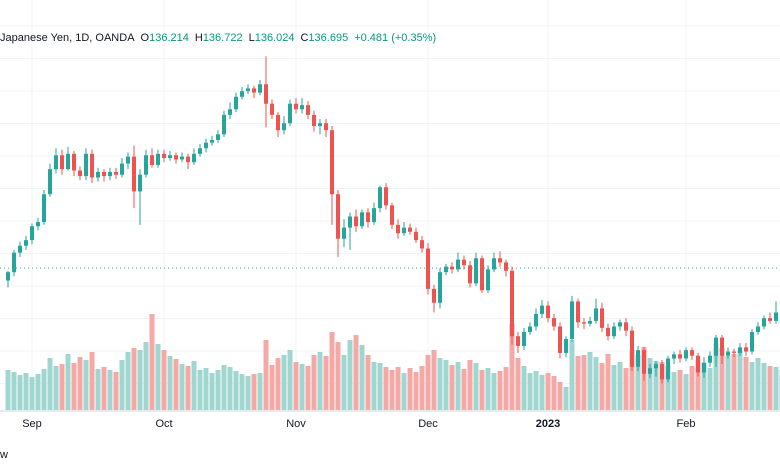 This screenshot has height=470, width=780. Describe the element at coordinates (222, 38) in the screenshot. I see `high-value: 136.722` at that location.